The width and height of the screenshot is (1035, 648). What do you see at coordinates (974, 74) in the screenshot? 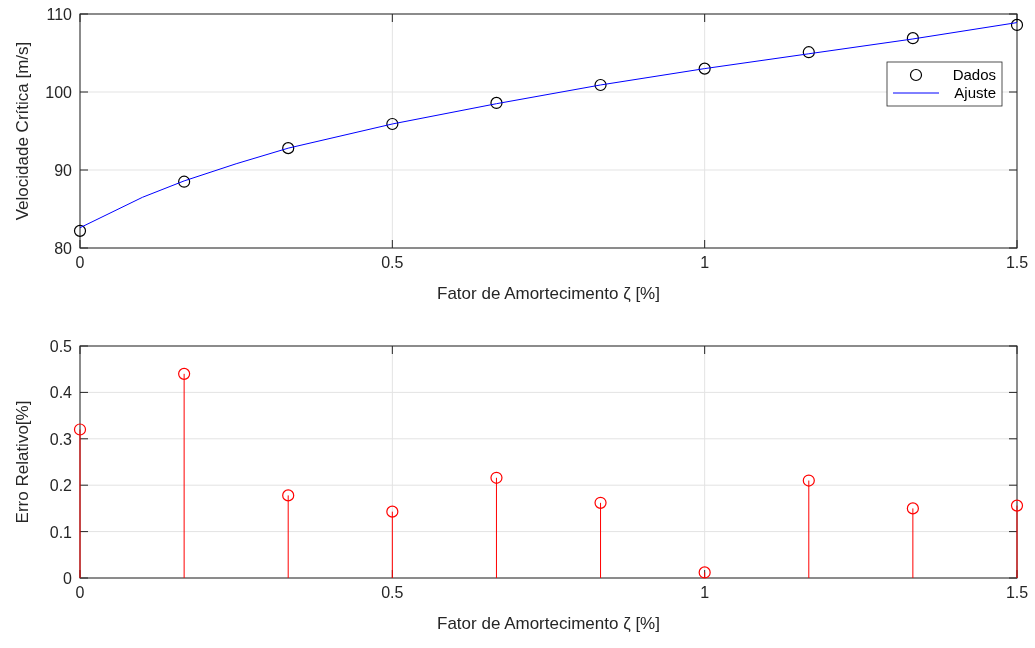
I see `legend-label: Dados` at bounding box center [974, 74].